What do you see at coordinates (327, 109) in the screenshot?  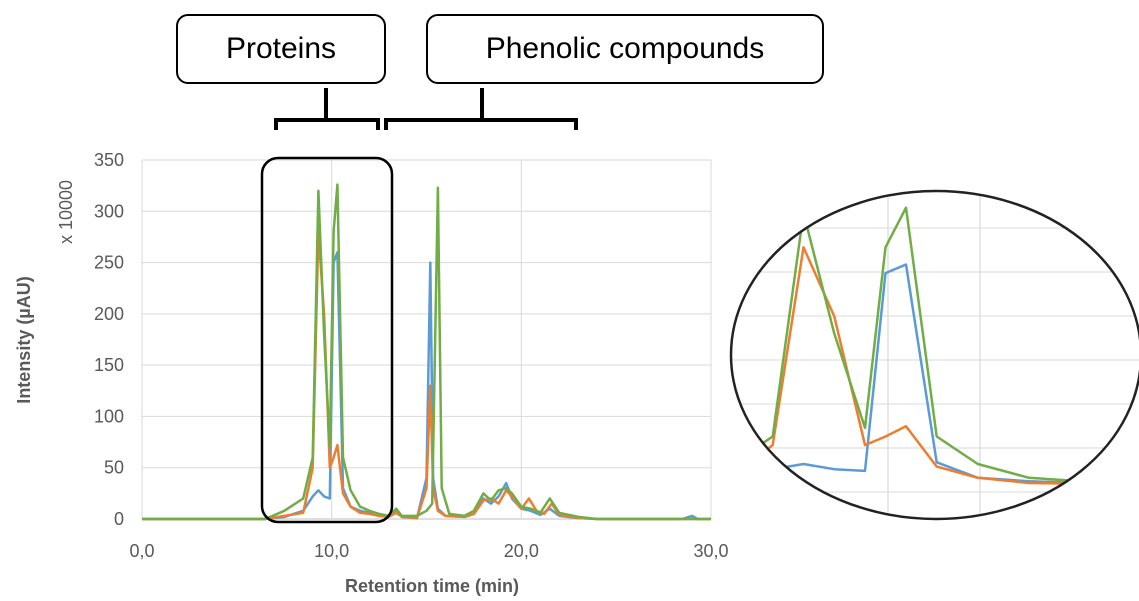 I see `proteins-bracket` at bounding box center [327, 109].